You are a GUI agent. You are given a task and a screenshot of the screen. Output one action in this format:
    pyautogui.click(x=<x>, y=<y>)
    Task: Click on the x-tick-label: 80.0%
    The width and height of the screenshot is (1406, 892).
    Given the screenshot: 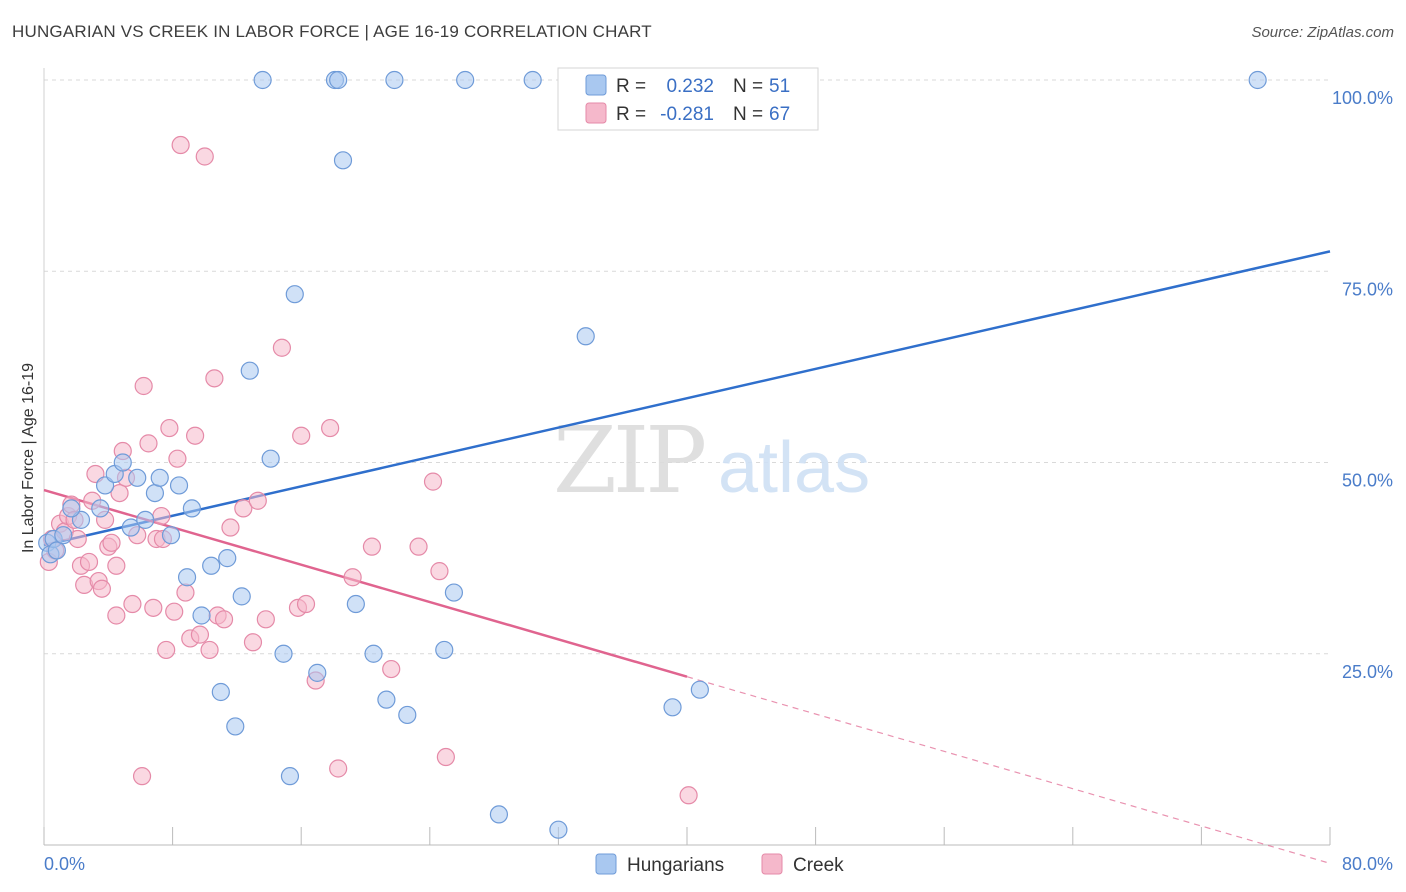 What is the action you would take?
    pyautogui.click(x=1367, y=864)
    